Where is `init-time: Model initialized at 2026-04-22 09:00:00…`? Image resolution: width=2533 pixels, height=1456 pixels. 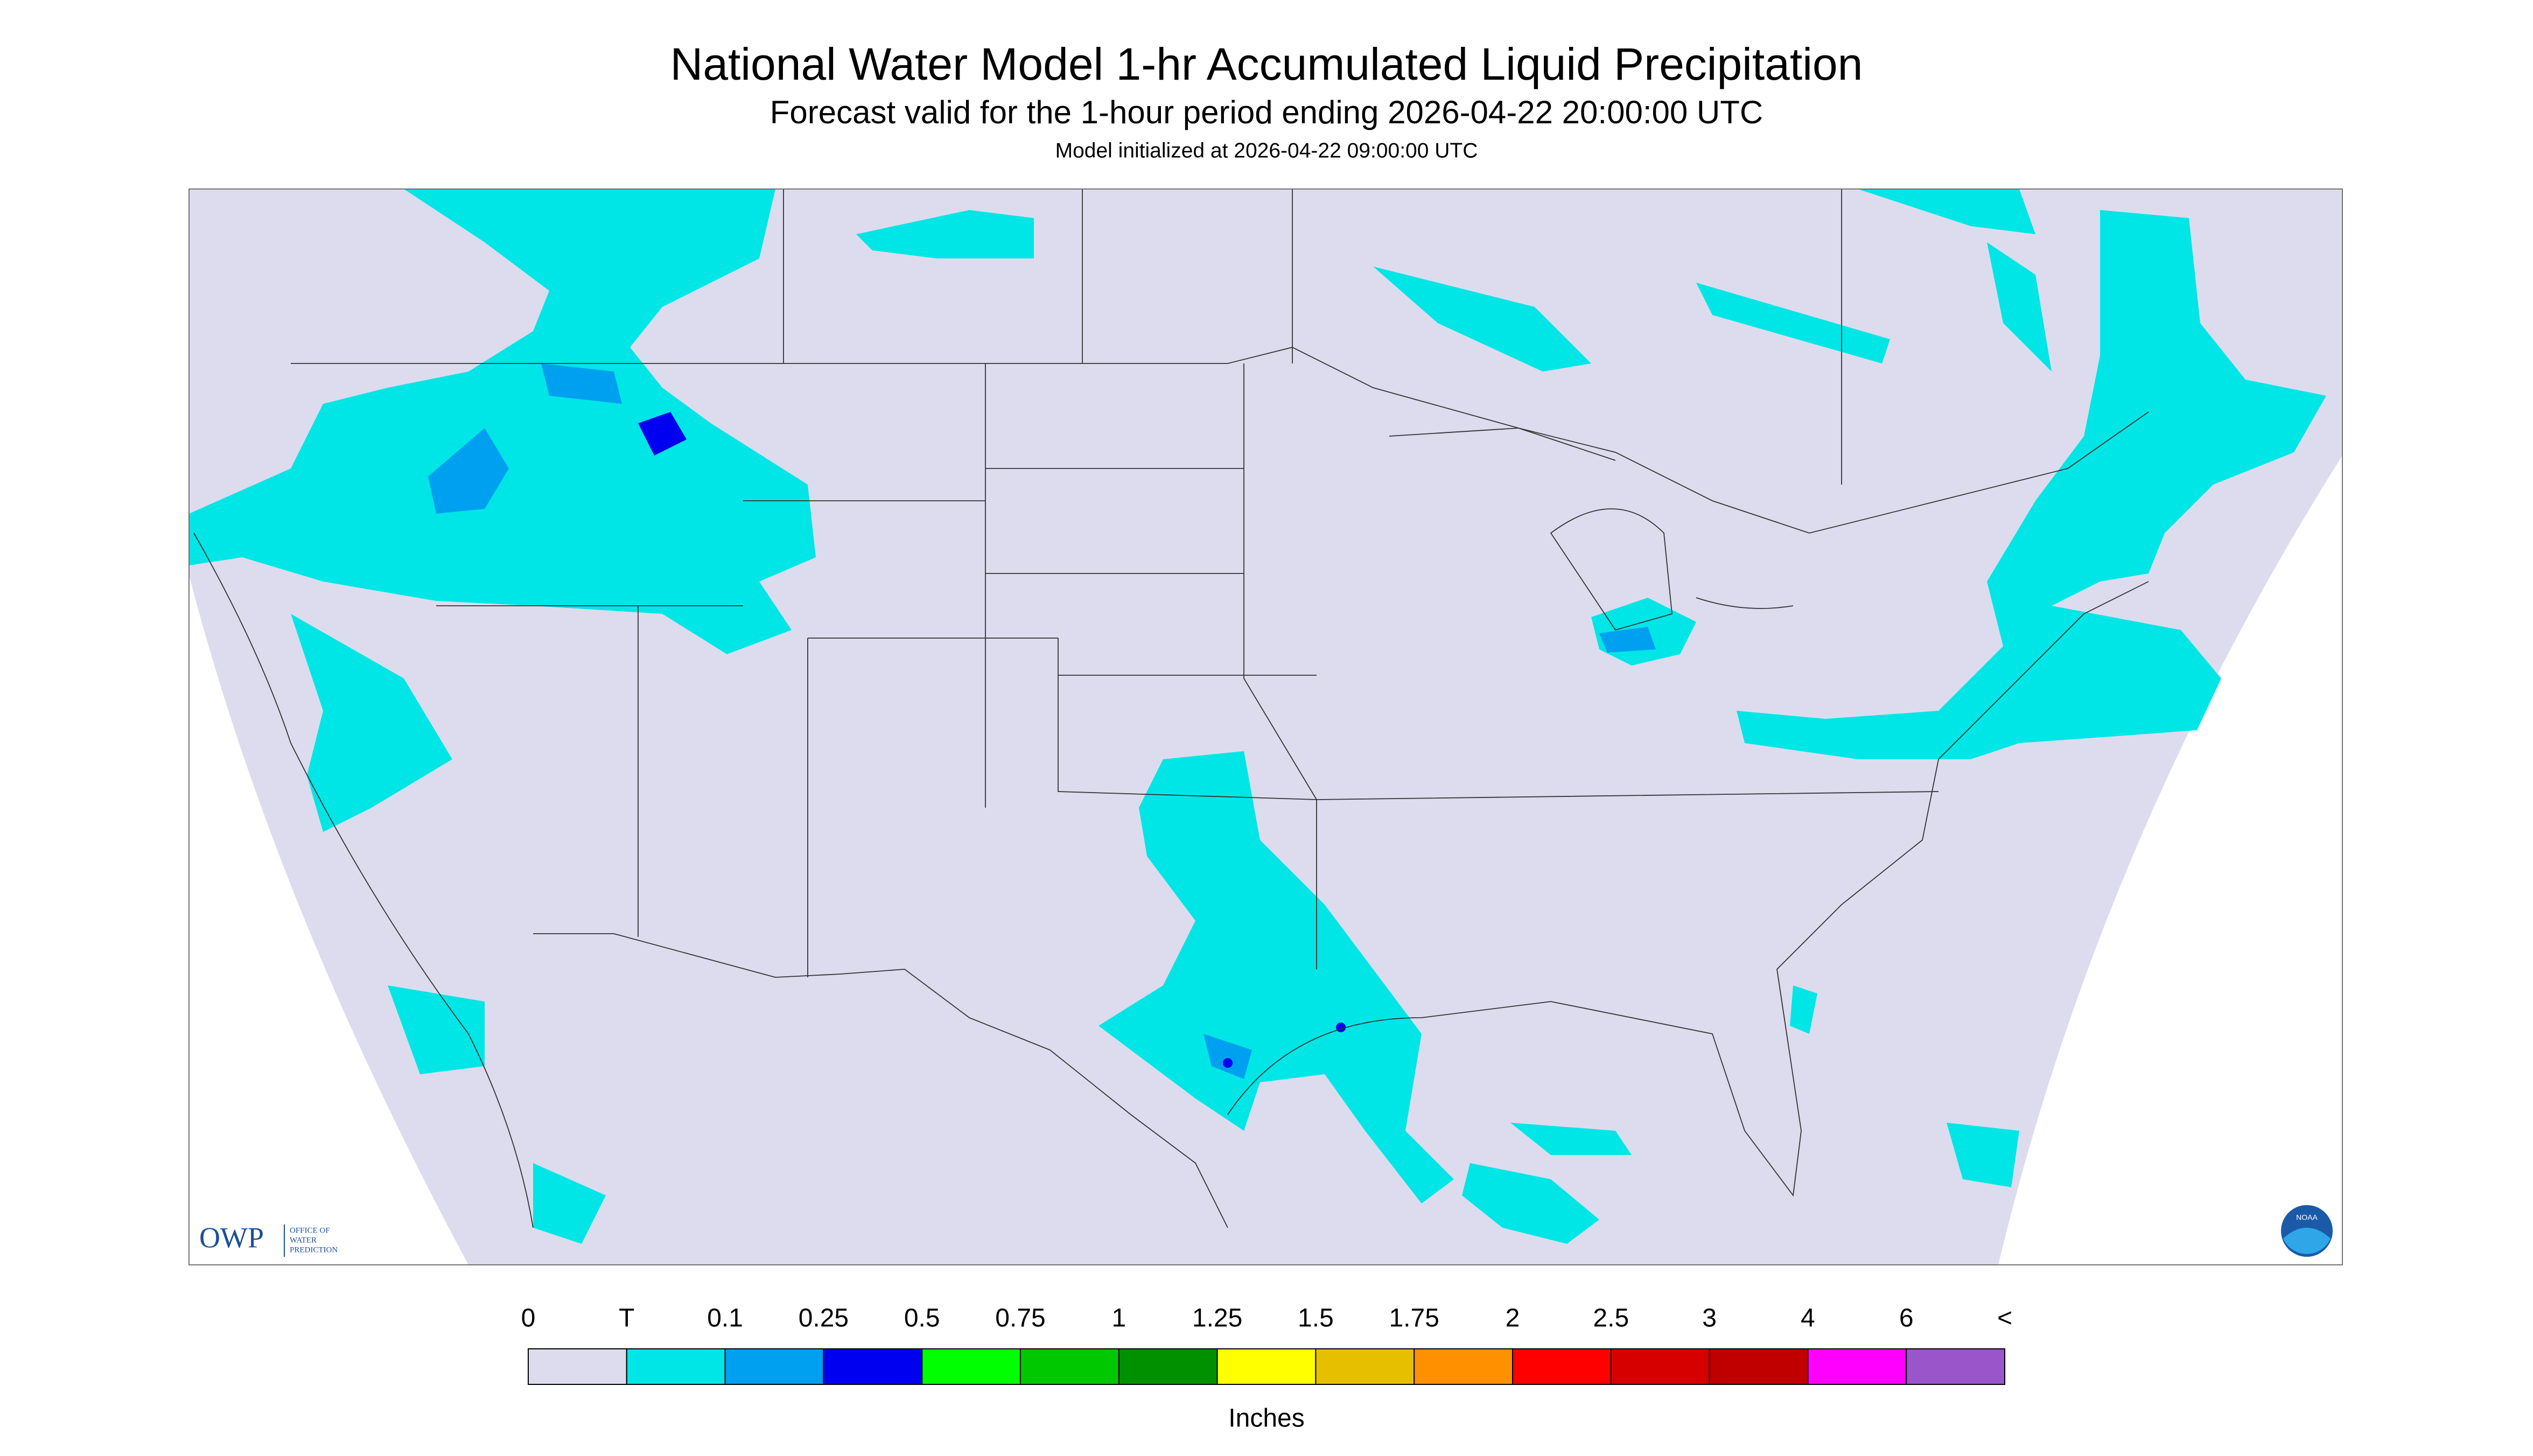 init-time: Model initialized at 2026-04-22 09:00:00… is located at coordinates (1266, 150).